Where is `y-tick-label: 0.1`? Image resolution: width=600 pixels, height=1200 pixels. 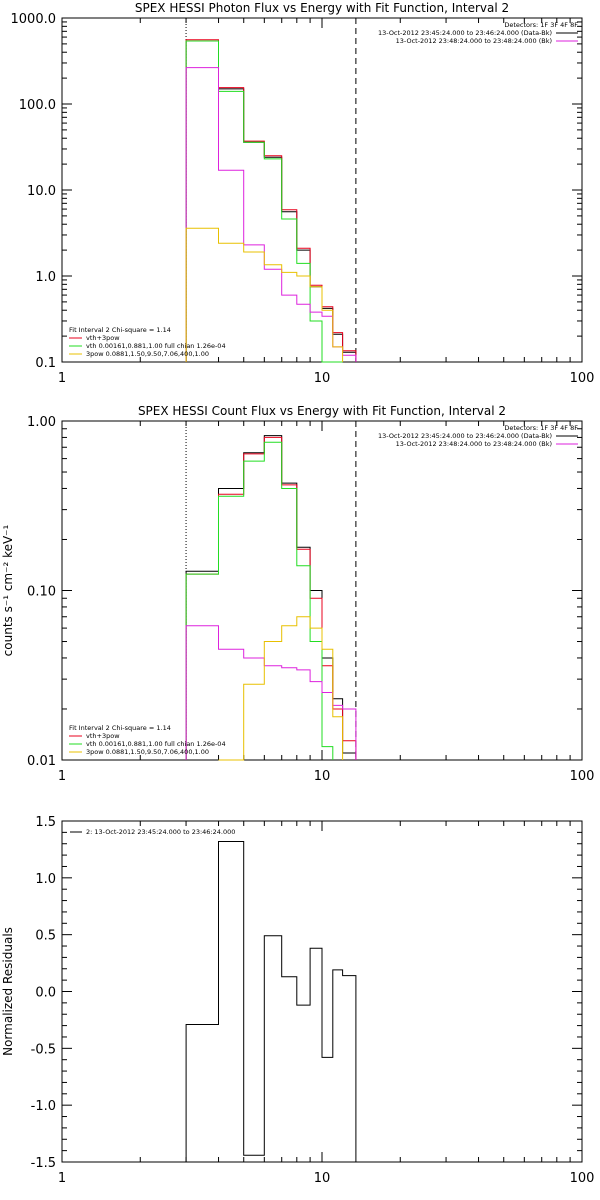
y-tick-label: 0.1 is located at coordinates (45, 363).